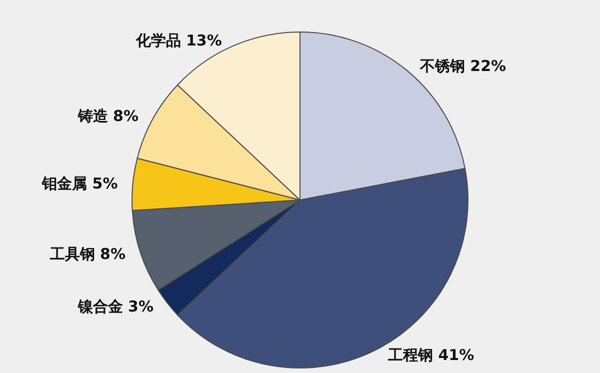 This screenshot has width=600, height=373. What do you see at coordinates (115, 307) in the screenshot?
I see `slice-label: 镍合金 3%` at bounding box center [115, 307].